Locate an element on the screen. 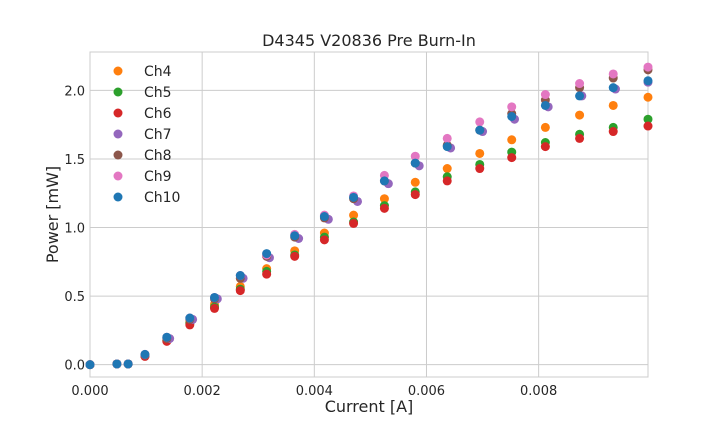 The image size is (720, 432). y-tick-label: 1.5 is located at coordinates (74, 160).